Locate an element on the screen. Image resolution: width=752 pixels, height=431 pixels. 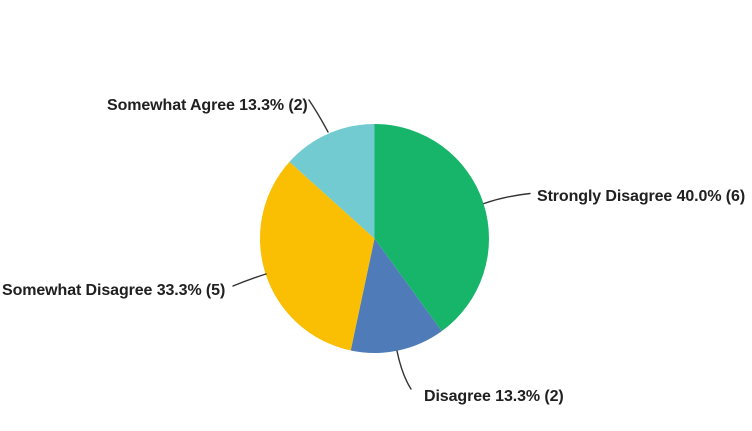
slice-label-somewhat-agree: Somewhat Agree 13.3% (2) is located at coordinates (207, 105).